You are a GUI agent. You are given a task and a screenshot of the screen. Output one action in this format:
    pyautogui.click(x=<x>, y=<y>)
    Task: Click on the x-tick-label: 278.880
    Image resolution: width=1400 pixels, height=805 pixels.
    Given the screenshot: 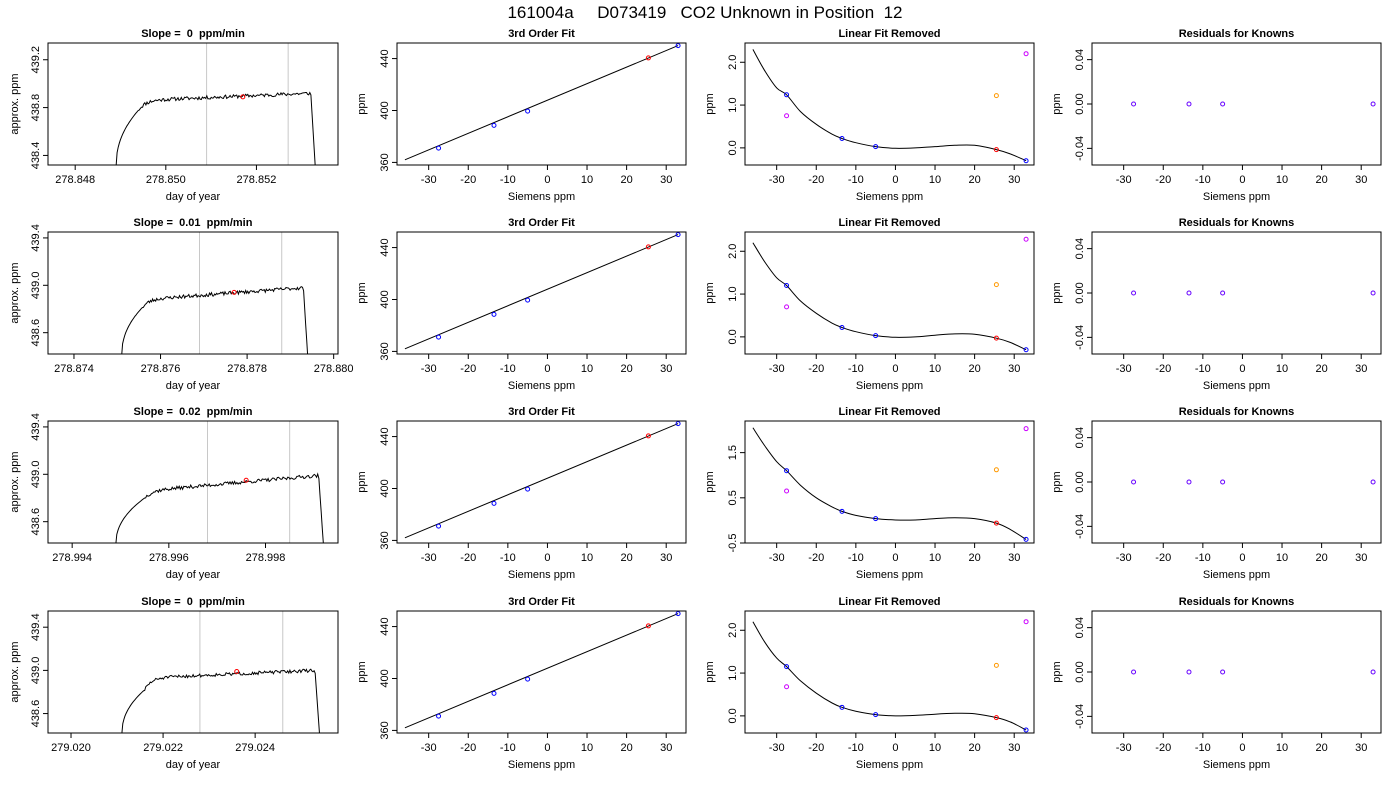 What is the action you would take?
    pyautogui.click(x=334, y=369)
    